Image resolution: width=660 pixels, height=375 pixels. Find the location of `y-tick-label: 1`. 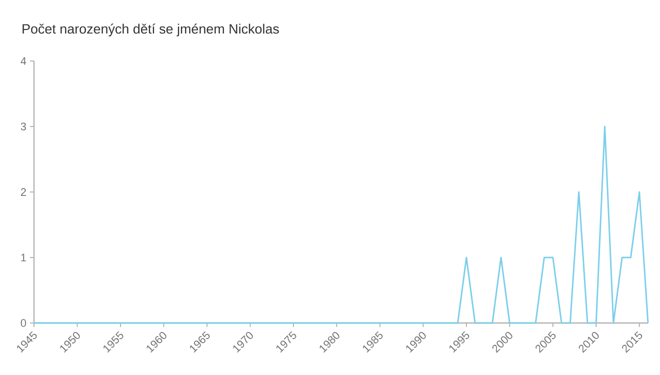

y-tick-label: 1 is located at coordinates (23, 258).